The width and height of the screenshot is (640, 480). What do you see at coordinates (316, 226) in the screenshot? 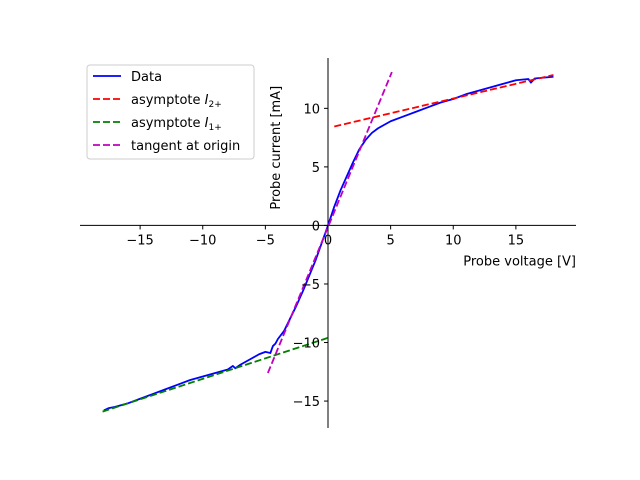
I see `y-tick-label: 0` at bounding box center [316, 226].